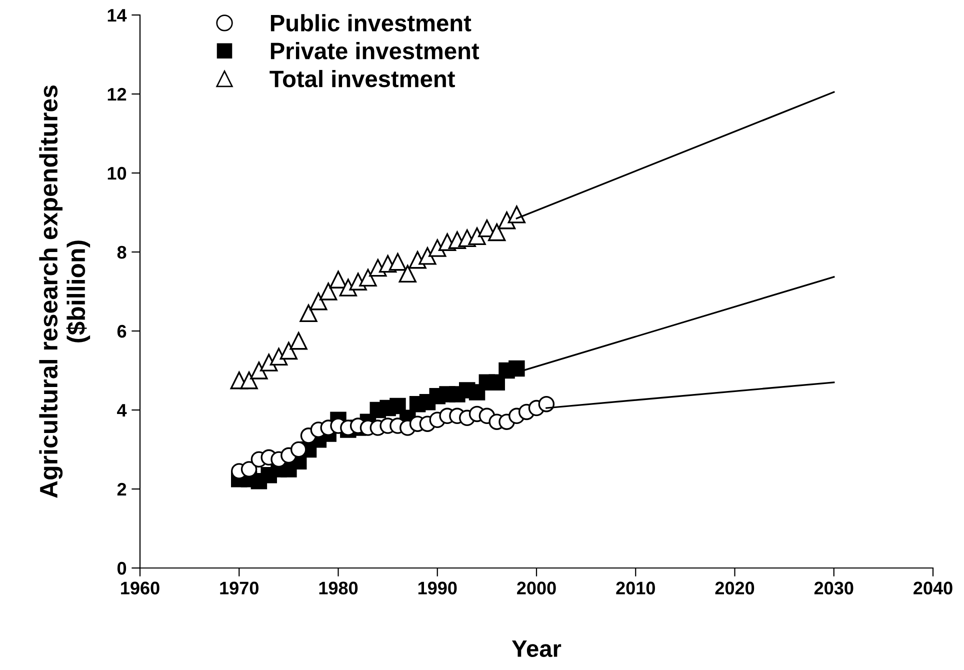 This screenshot has height=670, width=964. What do you see at coordinates (122, 410) in the screenshot?
I see `y-tick-label: 4` at bounding box center [122, 410].